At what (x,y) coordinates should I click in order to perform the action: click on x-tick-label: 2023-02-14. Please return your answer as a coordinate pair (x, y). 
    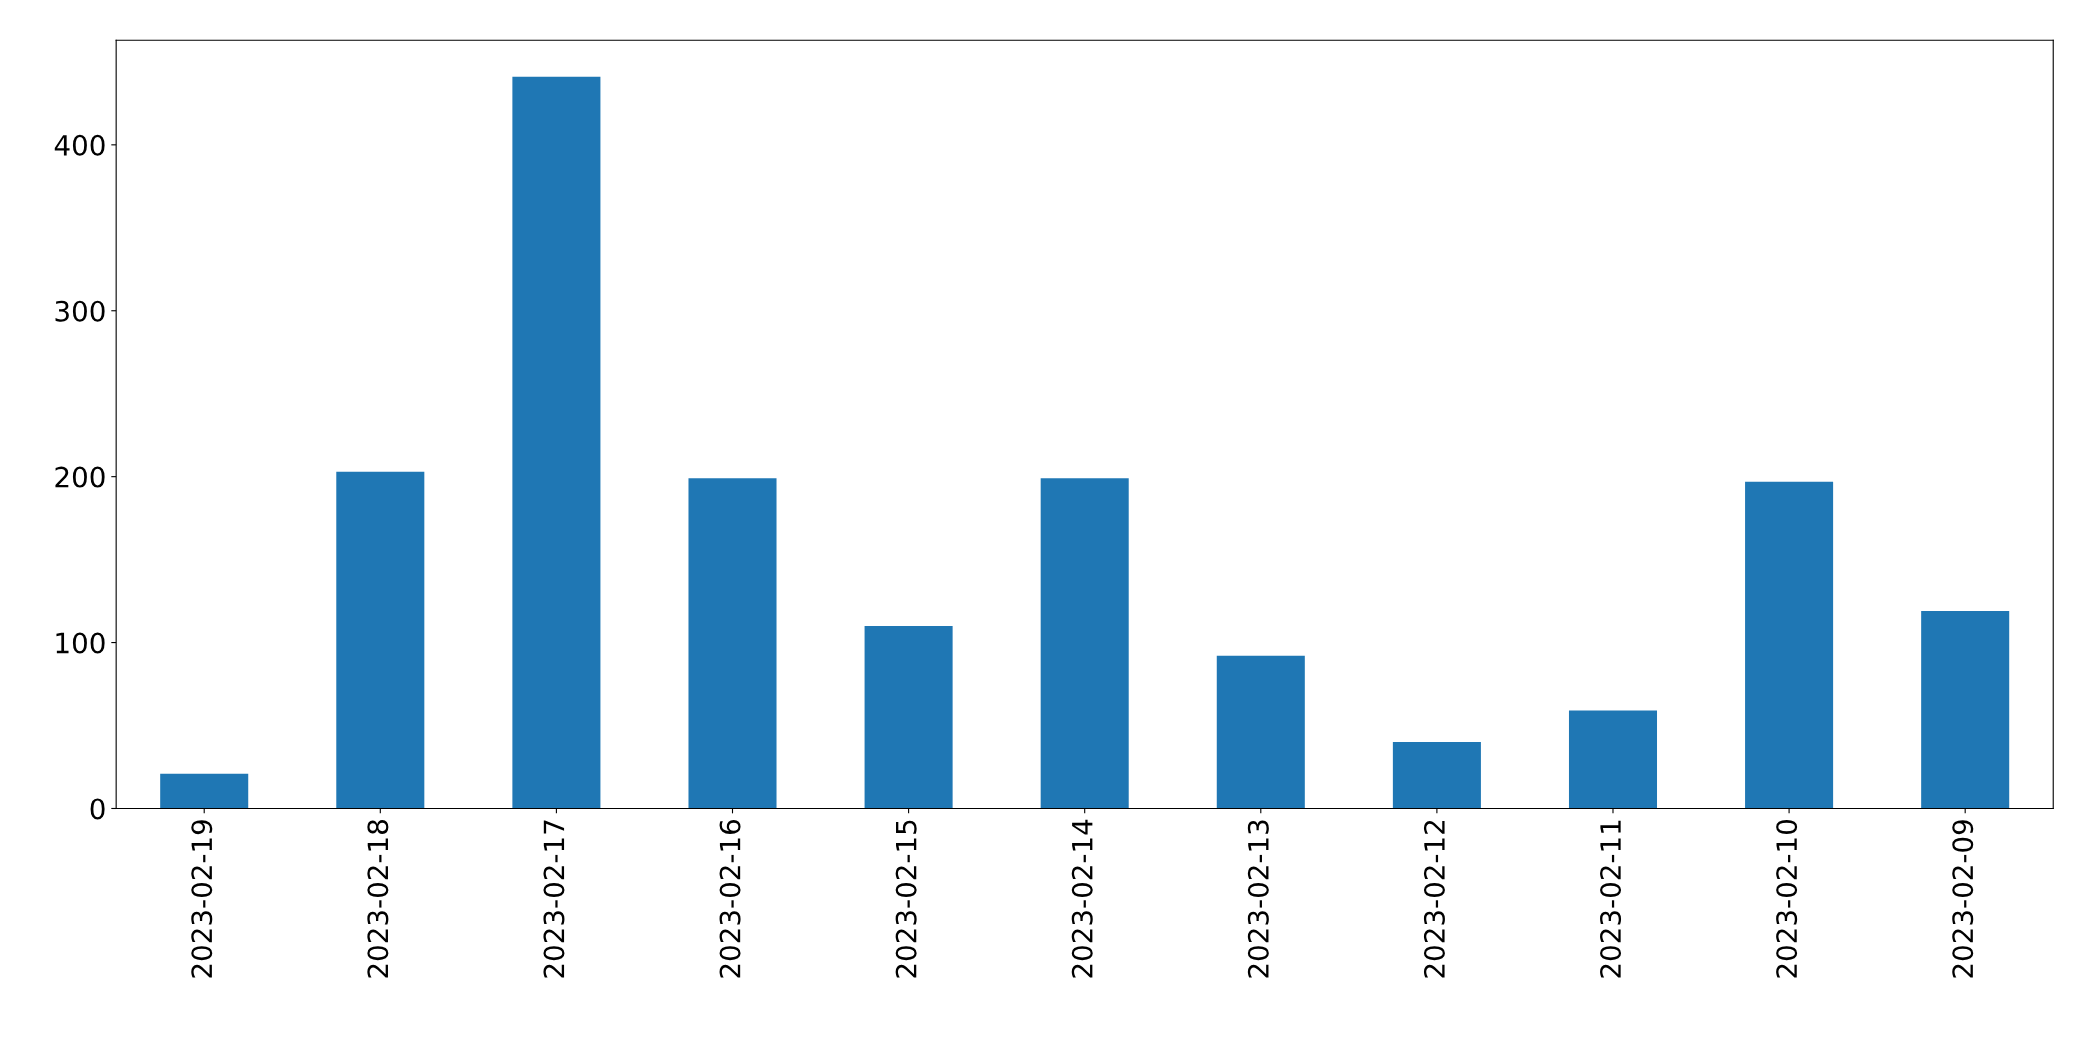
    Looking at the image, I should click on (1082, 898).